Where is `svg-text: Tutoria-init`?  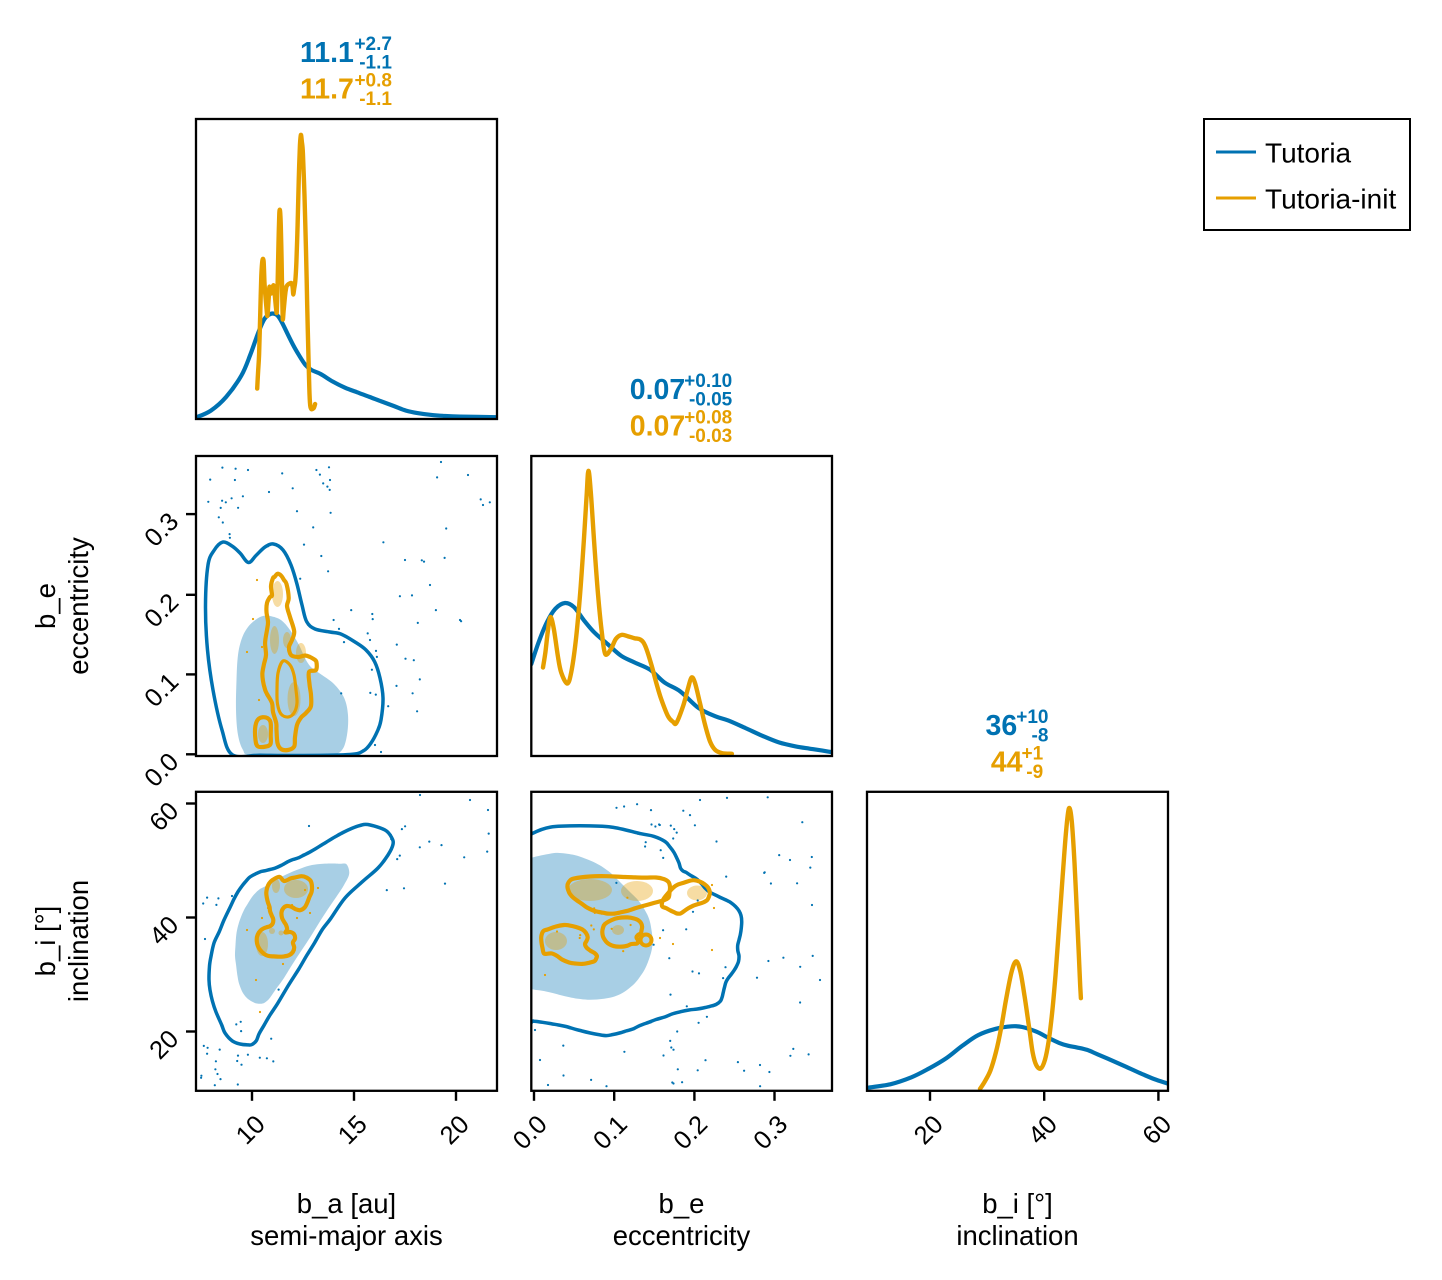 svg-text: Tutoria-init is located at coordinates (1330, 199).